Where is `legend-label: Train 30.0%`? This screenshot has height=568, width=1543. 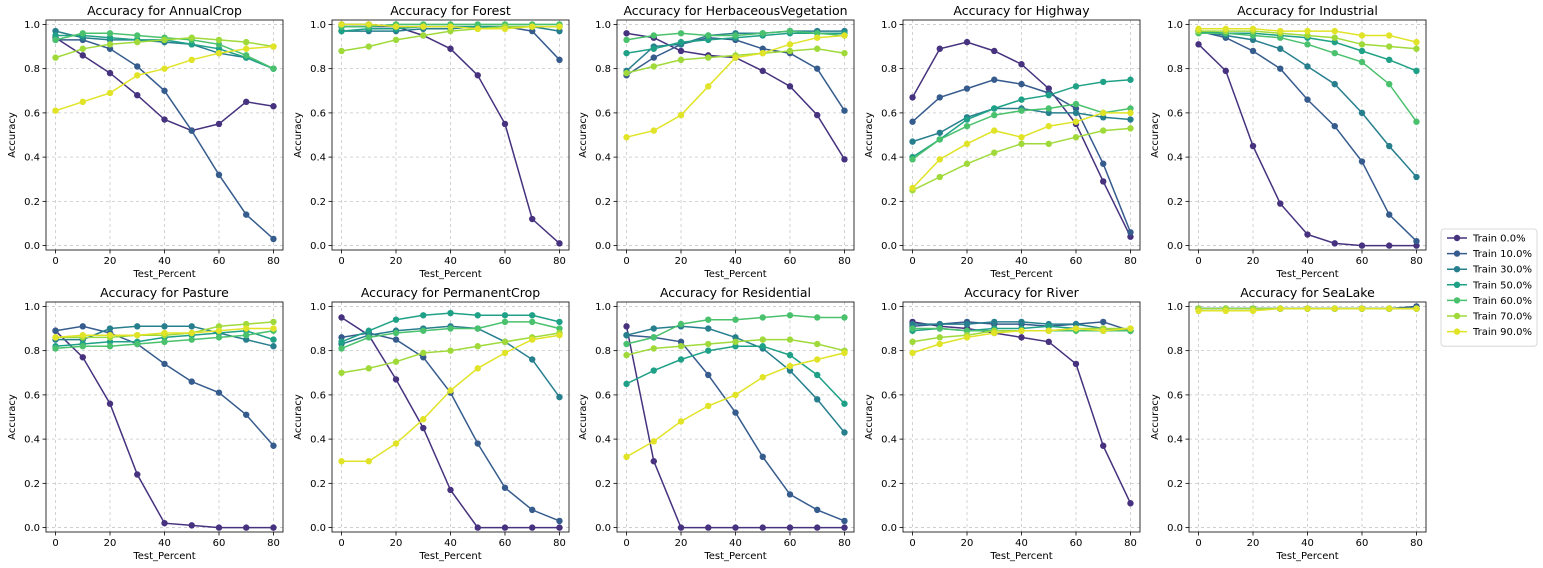 legend-label: Train 30.0% is located at coordinates (1502, 270).